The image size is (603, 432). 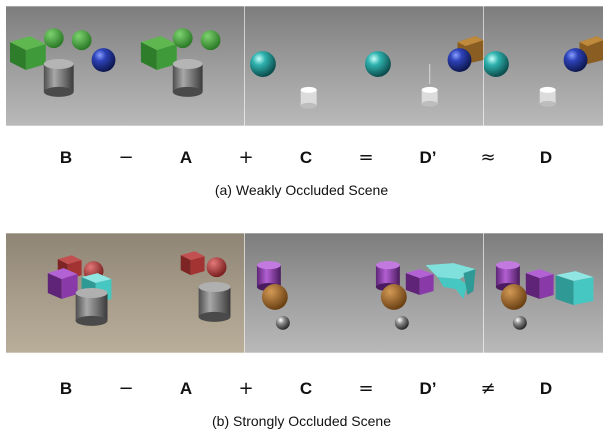 I want to click on equation-weakly-occluded: B − A + C = D’ ≈ D, so click(x=301, y=158).